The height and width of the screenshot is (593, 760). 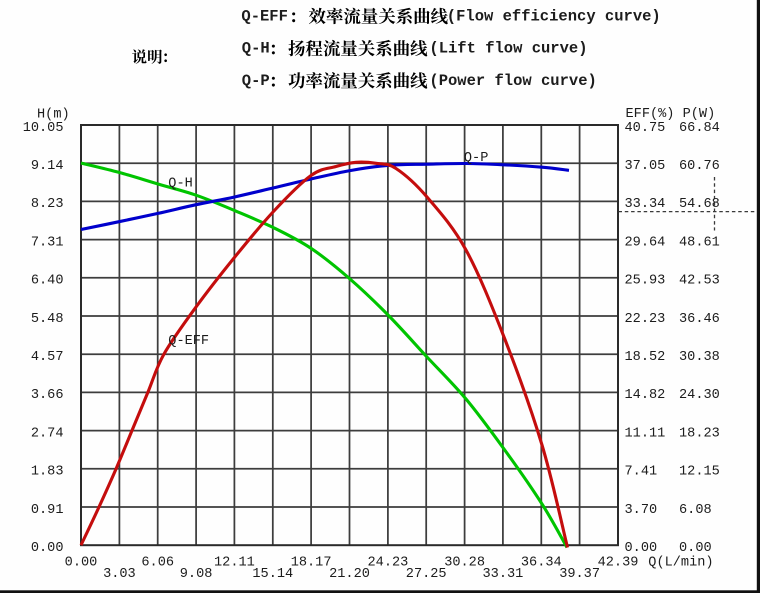 I want to click on svg-text: 1.83, so click(x=47, y=472).